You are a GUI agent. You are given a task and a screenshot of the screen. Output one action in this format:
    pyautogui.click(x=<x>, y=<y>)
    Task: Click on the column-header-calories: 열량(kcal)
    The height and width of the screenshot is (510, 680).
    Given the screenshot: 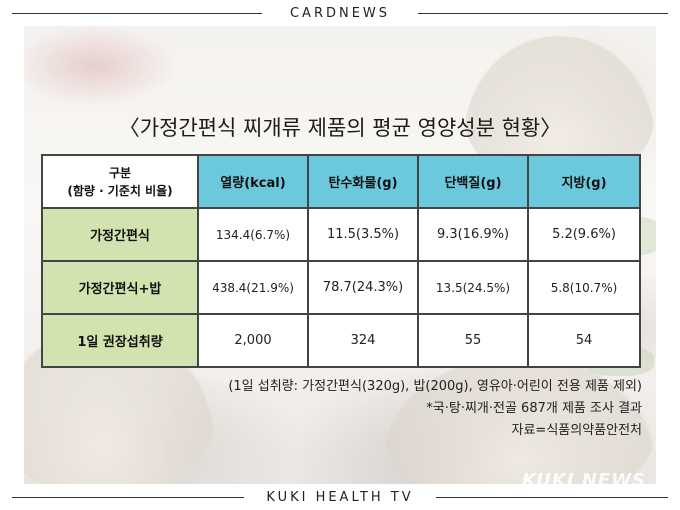 What is the action you would take?
    pyautogui.click(x=253, y=181)
    